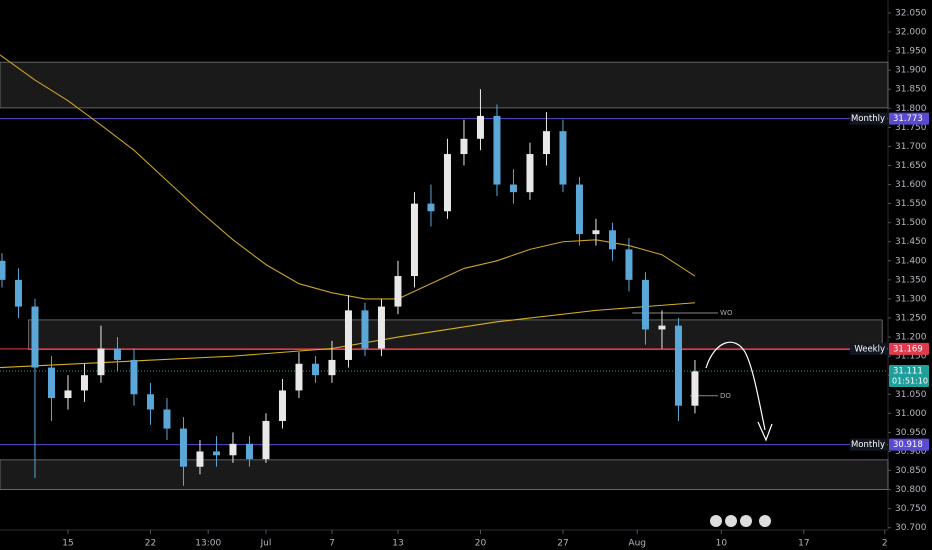  What do you see at coordinates (911, 261) in the screenshot?
I see `y-tick-label: 31.400` at bounding box center [911, 261].